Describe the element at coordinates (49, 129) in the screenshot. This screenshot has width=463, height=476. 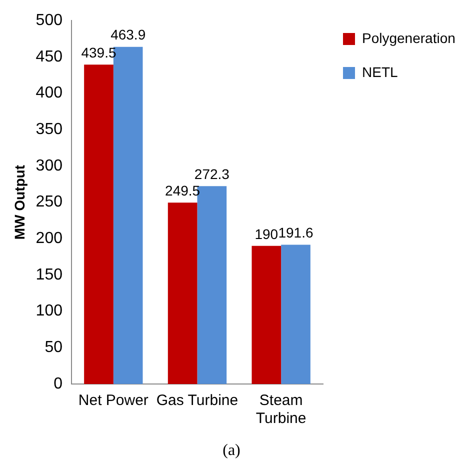
I see `y-tick-label: 350` at that location.